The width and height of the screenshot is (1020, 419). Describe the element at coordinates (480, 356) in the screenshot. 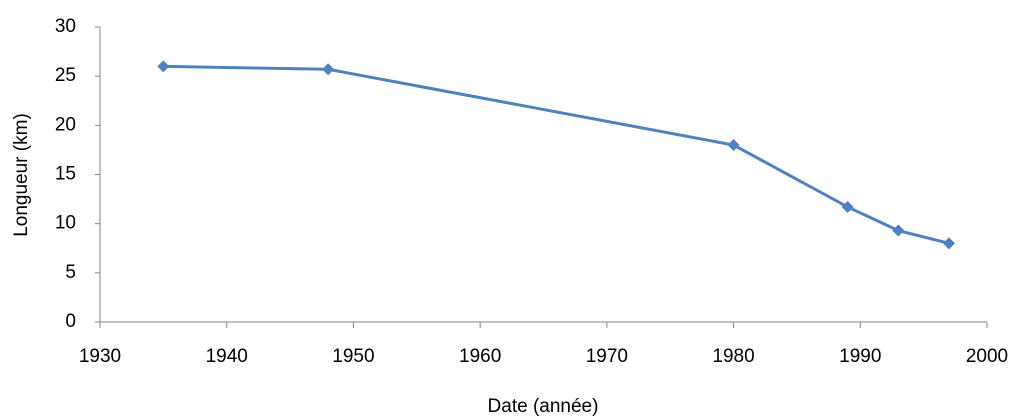

I see `x-tick-label: 1960` at that location.